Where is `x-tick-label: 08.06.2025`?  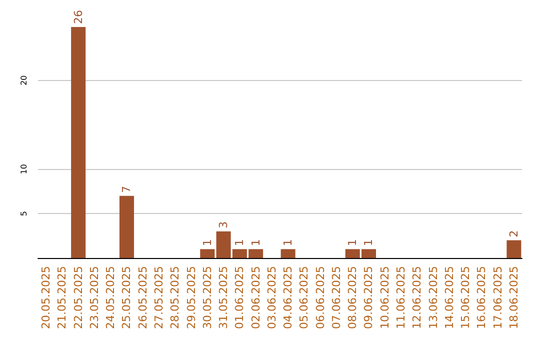
x-tick-label: 08.06.2025 is located at coordinates (353, 298).